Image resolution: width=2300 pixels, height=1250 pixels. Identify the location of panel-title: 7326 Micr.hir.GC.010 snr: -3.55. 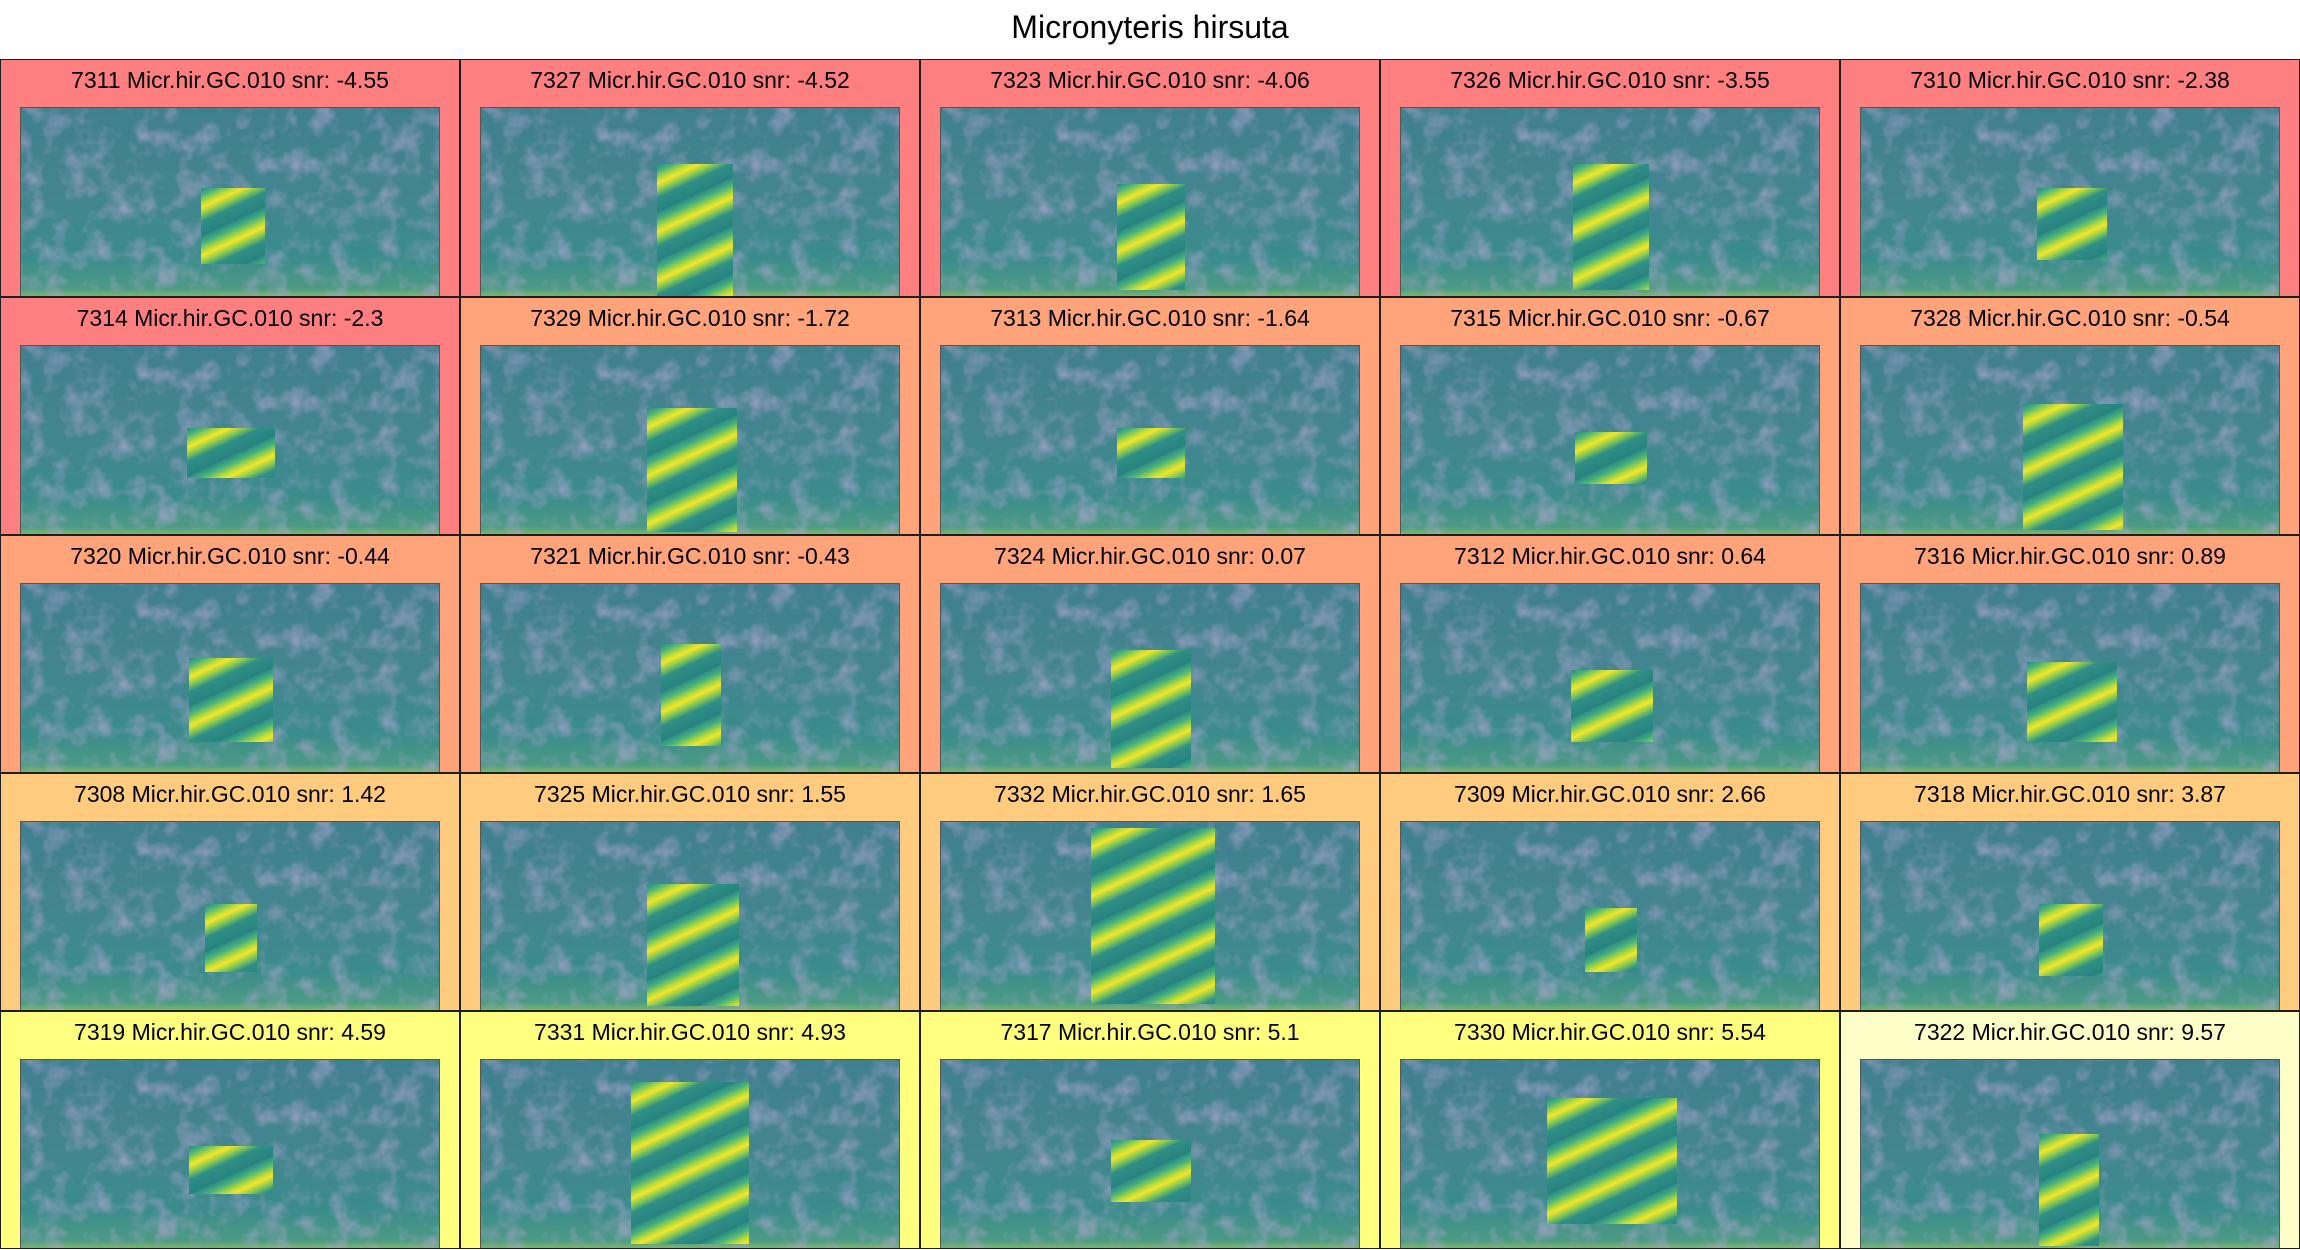
(1610, 80).